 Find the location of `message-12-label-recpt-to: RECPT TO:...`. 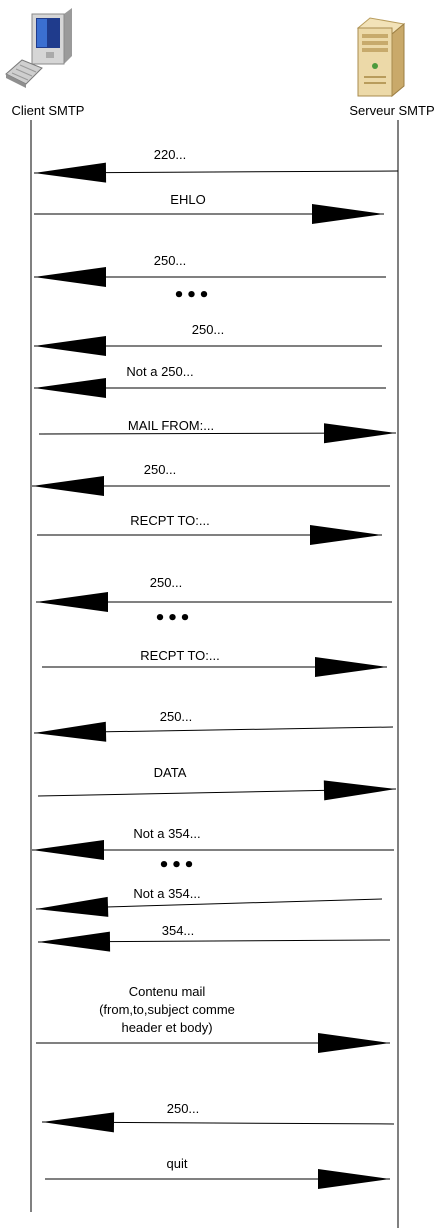

message-12-label-recpt-to: RECPT TO:... is located at coordinates (180, 655).